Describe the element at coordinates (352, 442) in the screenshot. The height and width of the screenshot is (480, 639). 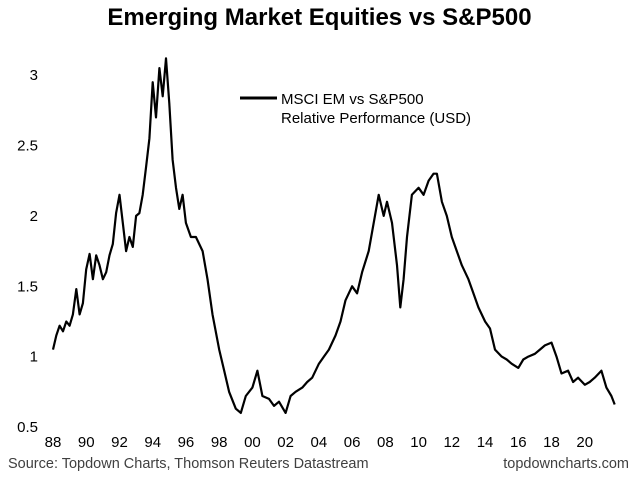
I see `x-tick-label: 06` at that location.